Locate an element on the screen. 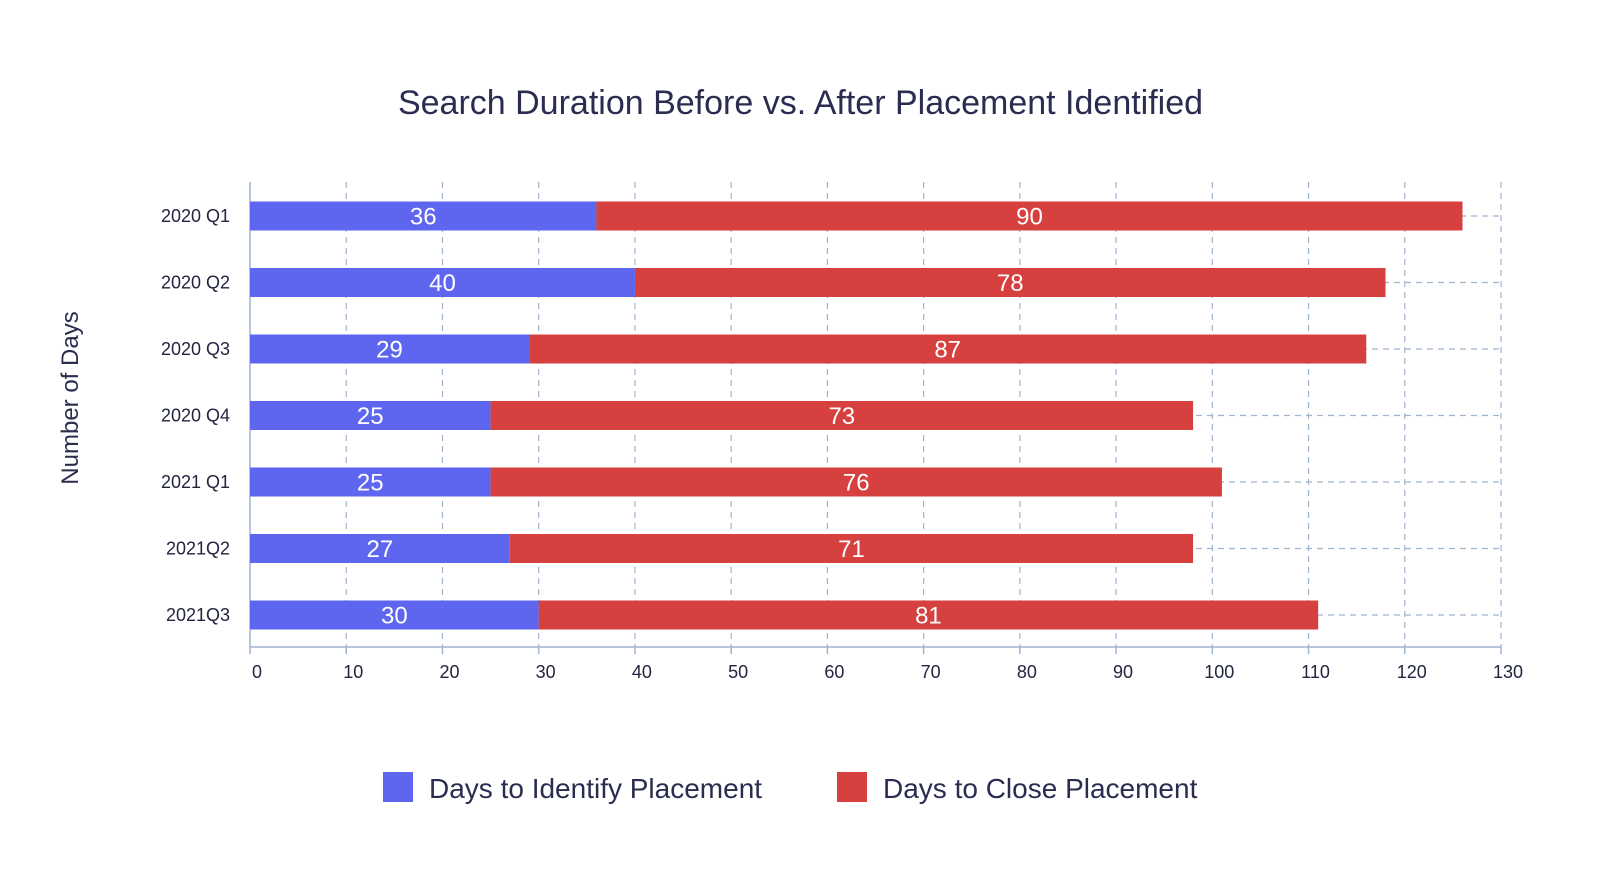  data-label: 76 is located at coordinates (856, 483).